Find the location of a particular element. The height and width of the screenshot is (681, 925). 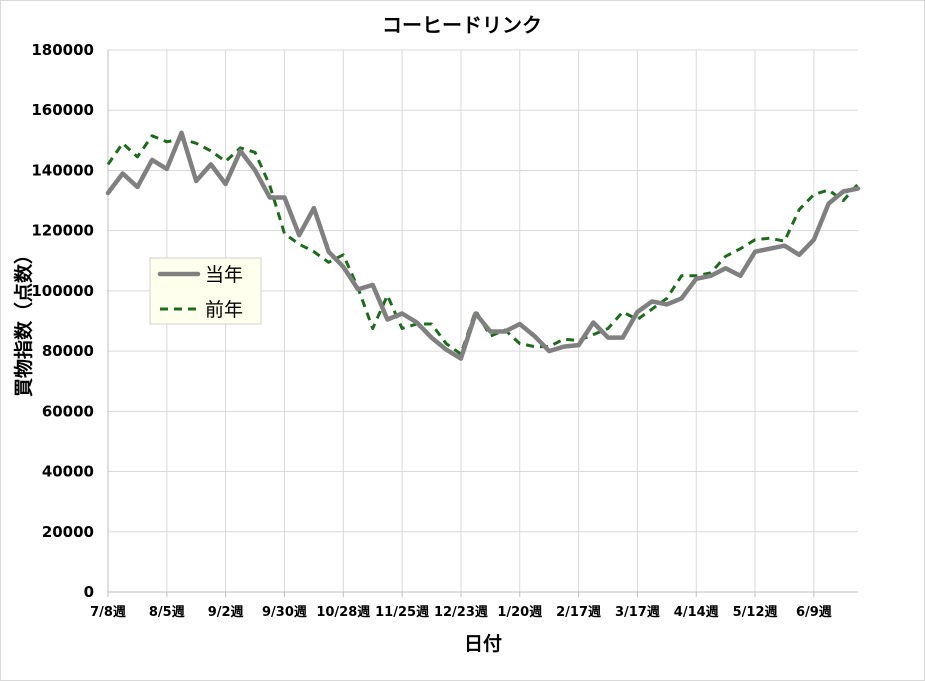

y-axis-title: 買物指数（点数） is located at coordinates (23, 321).